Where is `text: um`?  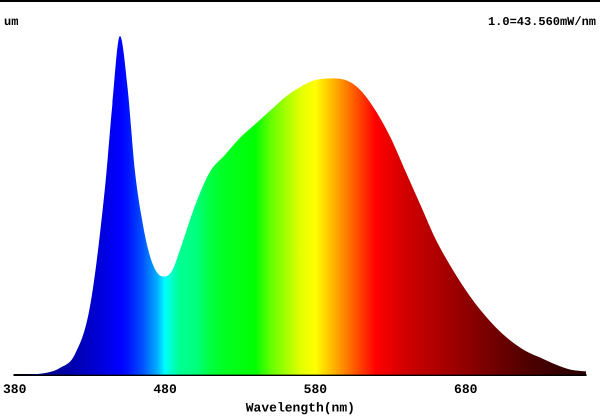
text: um is located at coordinates (11, 22).